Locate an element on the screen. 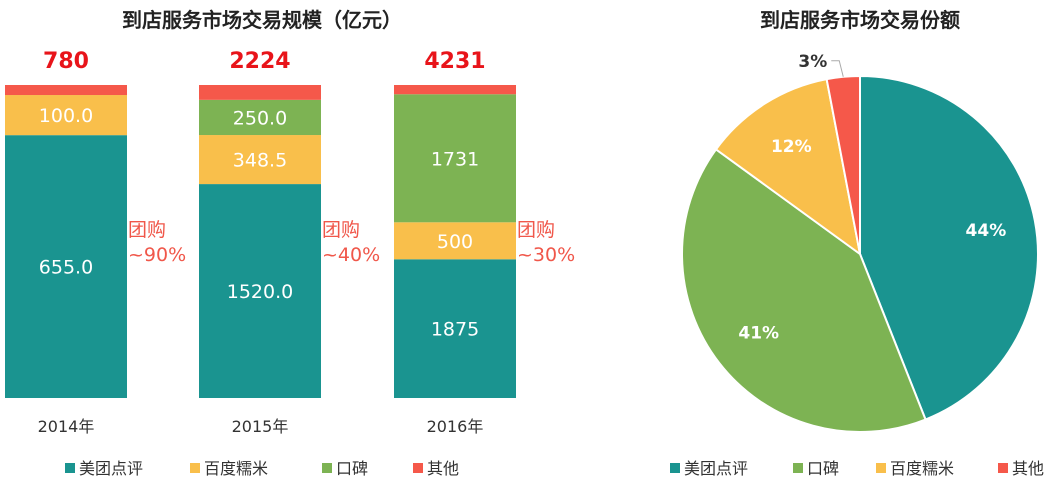 The height and width of the screenshot is (494, 1059). bar-chart-title: 到店服务市场交易规模（亿元） is located at coordinates (262, 20).